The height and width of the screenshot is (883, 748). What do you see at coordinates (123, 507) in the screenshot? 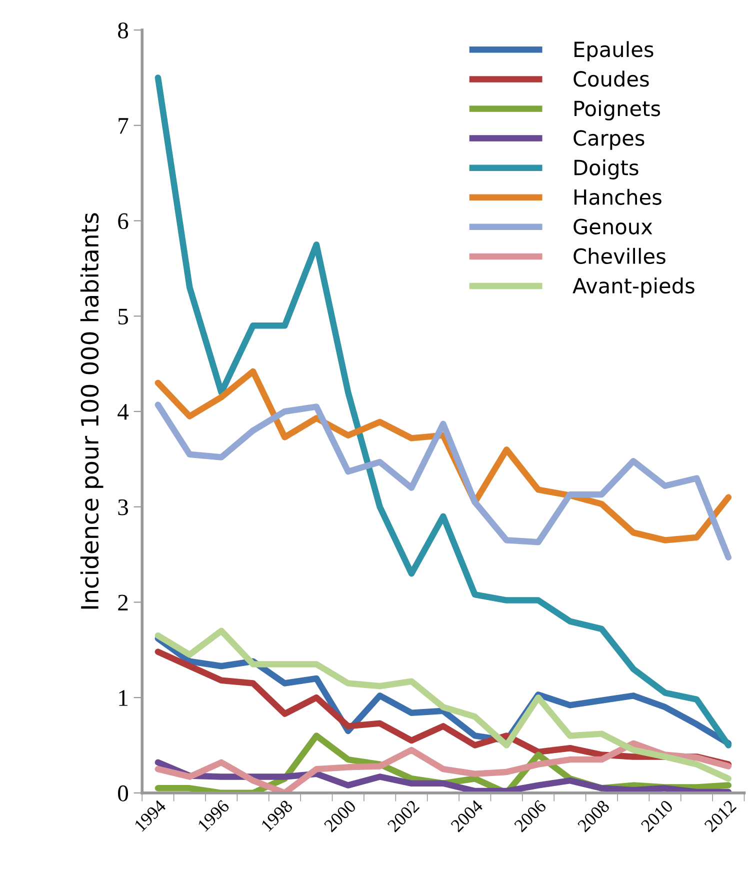
I see `y-tick-label: 3` at bounding box center [123, 507].